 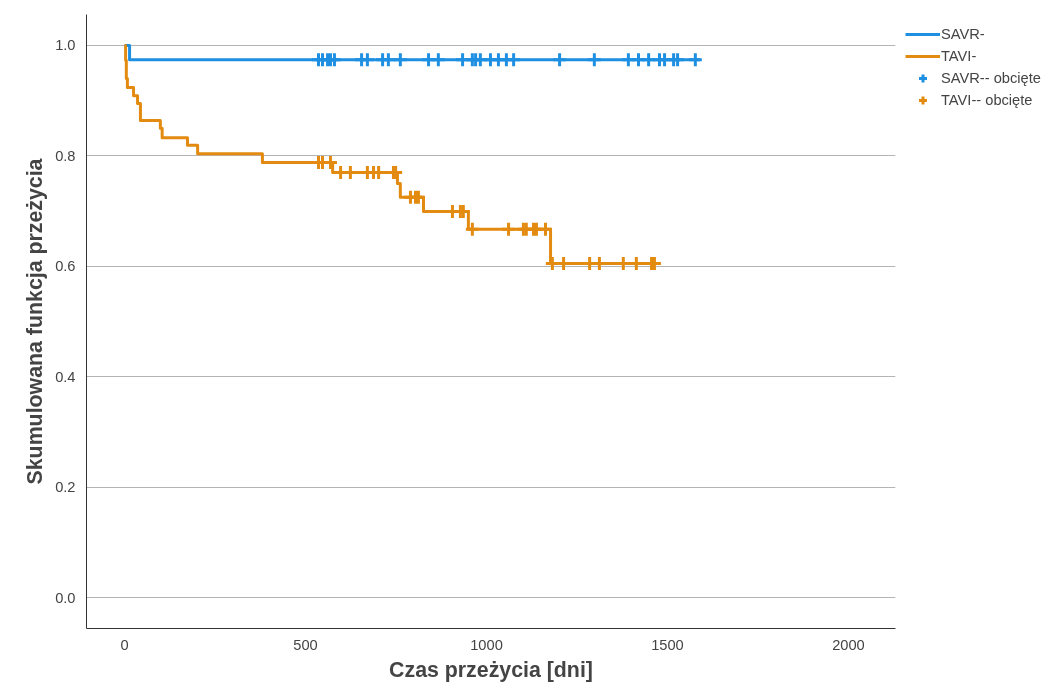 What do you see at coordinates (486, 644) in the screenshot?
I see `x-tick-label: 1000` at bounding box center [486, 644].